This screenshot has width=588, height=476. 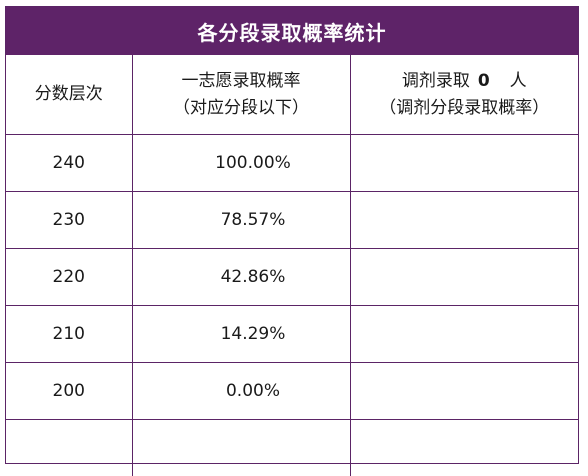 What do you see at coordinates (69, 391) in the screenshot?
I see `score-cell: 200` at bounding box center [69, 391].